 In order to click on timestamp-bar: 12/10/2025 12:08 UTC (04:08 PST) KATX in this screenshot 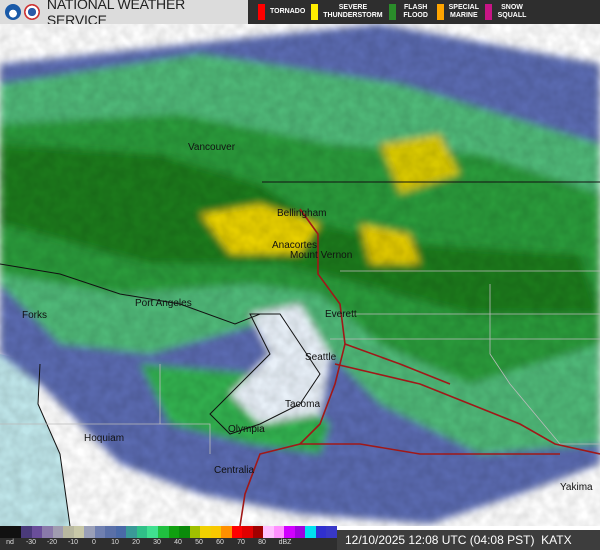, I will do `click(468, 540)`.